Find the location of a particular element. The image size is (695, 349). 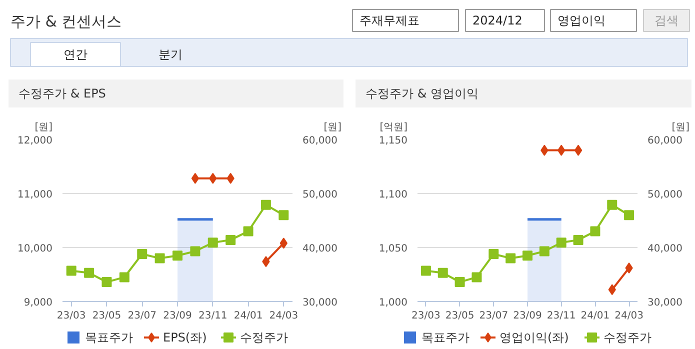

y-tick-label: 1,050 is located at coordinates (393, 249).